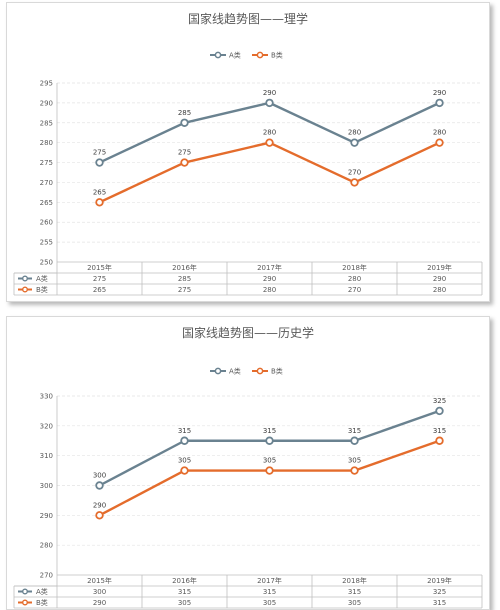 This screenshot has width=500, height=610. What do you see at coordinates (46, 123) in the screenshot?
I see `y-tick-label: 285` at bounding box center [46, 123].